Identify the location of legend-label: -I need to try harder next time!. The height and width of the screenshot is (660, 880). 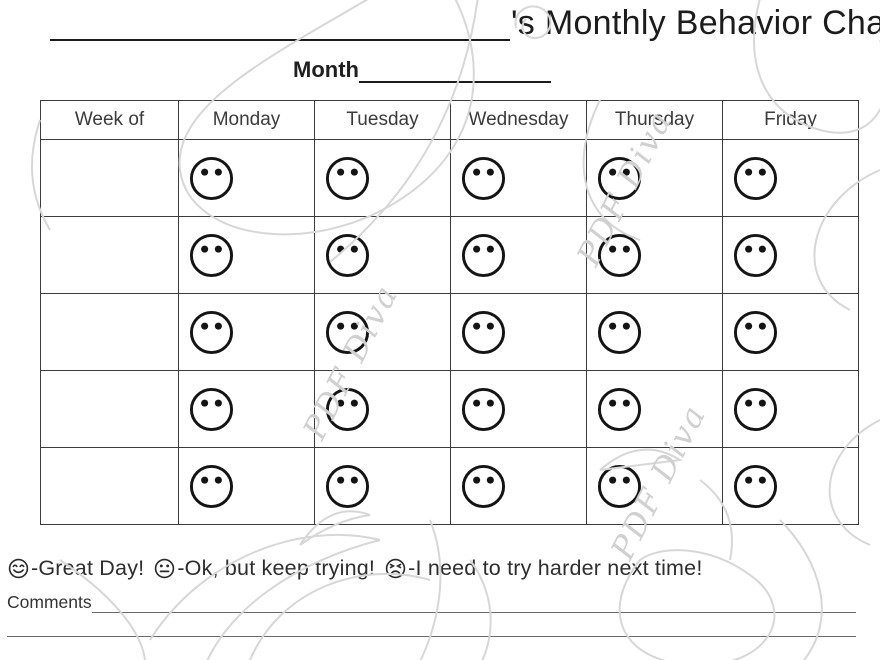
(555, 568).